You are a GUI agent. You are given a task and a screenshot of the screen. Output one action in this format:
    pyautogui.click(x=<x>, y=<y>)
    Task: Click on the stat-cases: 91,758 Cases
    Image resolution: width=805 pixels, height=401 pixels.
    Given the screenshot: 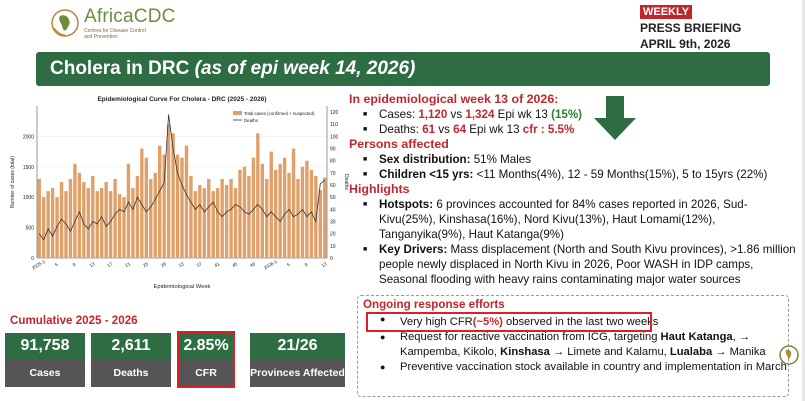 What is the action you would take?
    pyautogui.click(x=45, y=361)
    